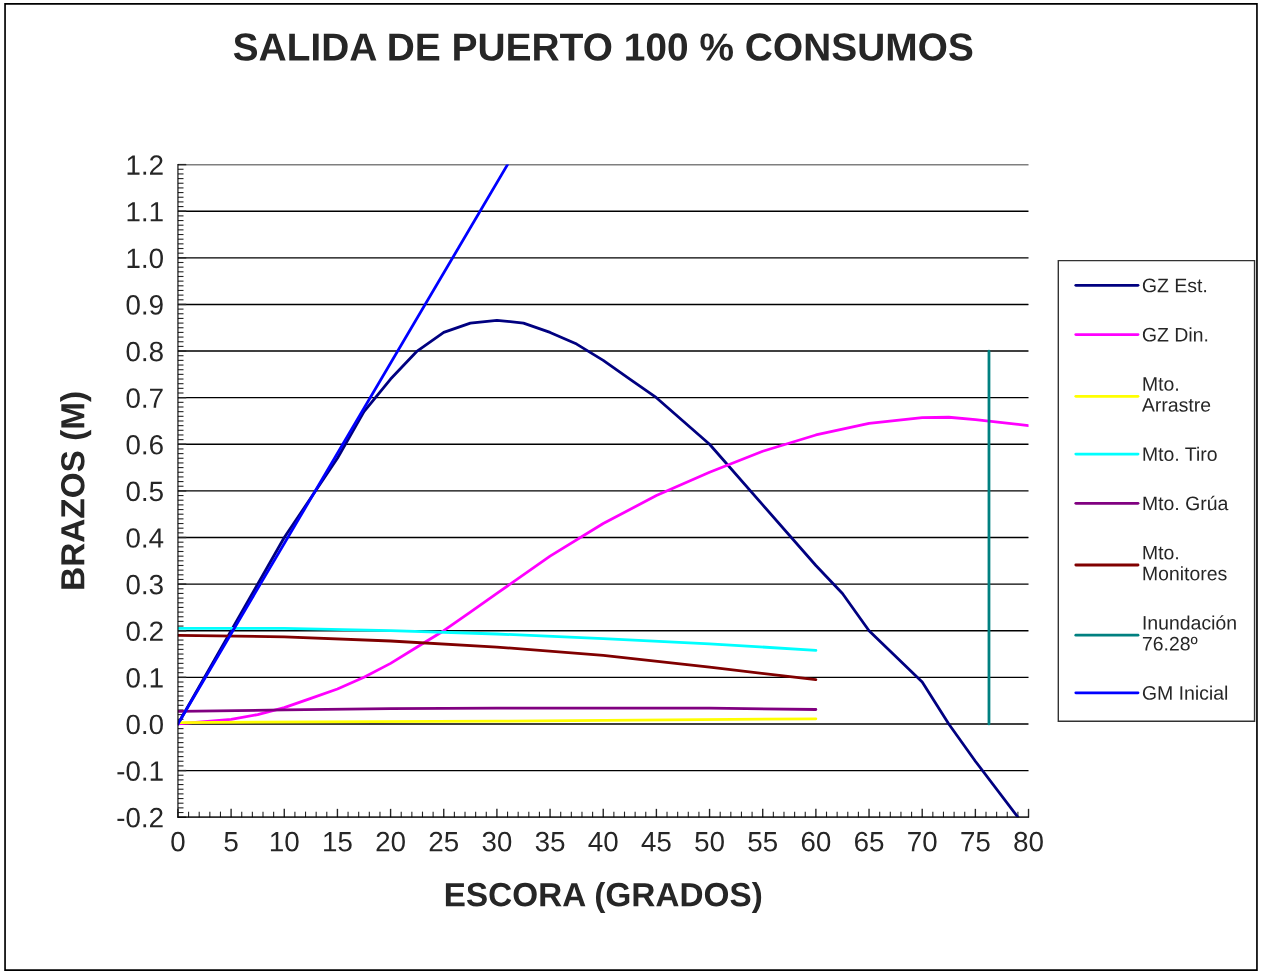  What do you see at coordinates (1174, 285) in the screenshot?
I see `legend-label: GZ Est.` at bounding box center [1174, 285].